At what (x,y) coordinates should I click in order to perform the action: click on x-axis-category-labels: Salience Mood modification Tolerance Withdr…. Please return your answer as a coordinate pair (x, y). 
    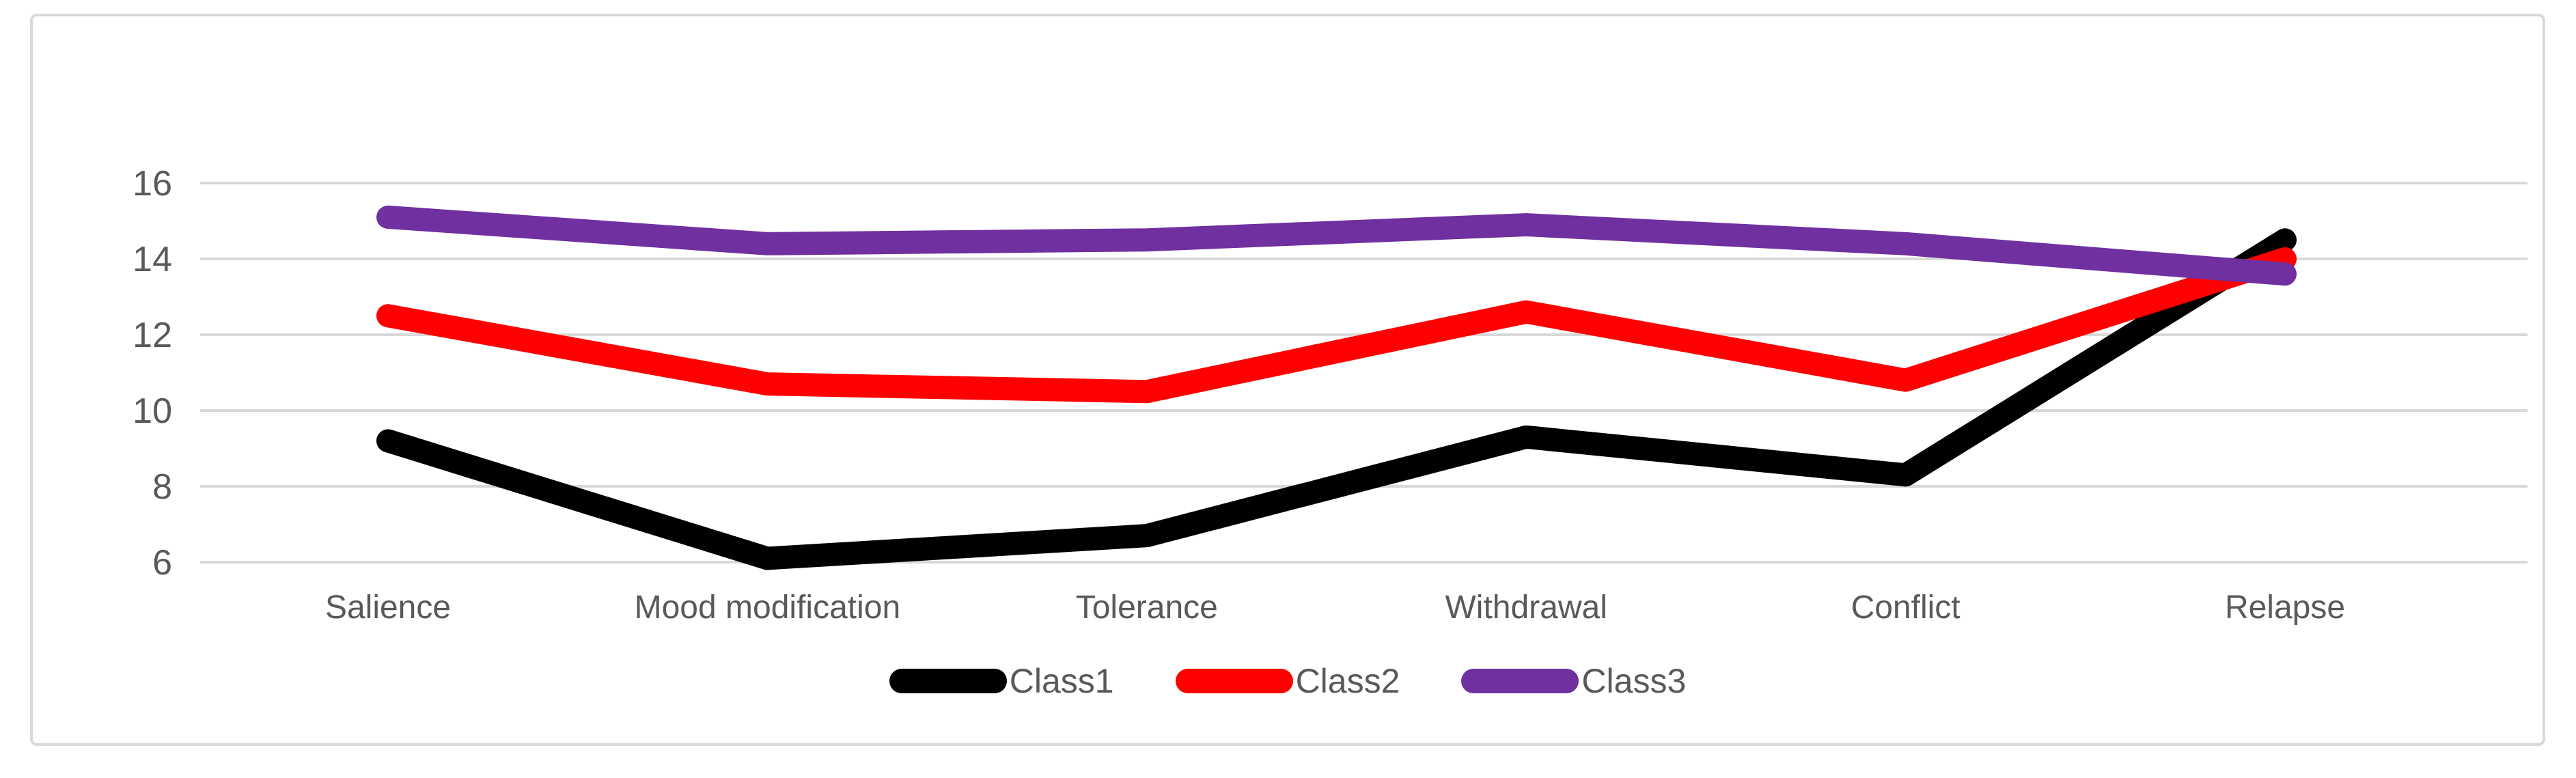
    Looking at the image, I should click on (1335, 607).